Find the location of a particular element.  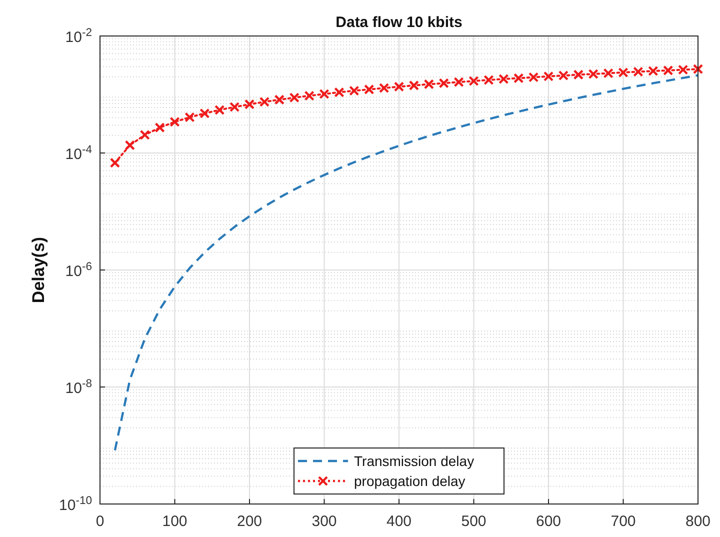

x-tick-label: 600 is located at coordinates (549, 521).